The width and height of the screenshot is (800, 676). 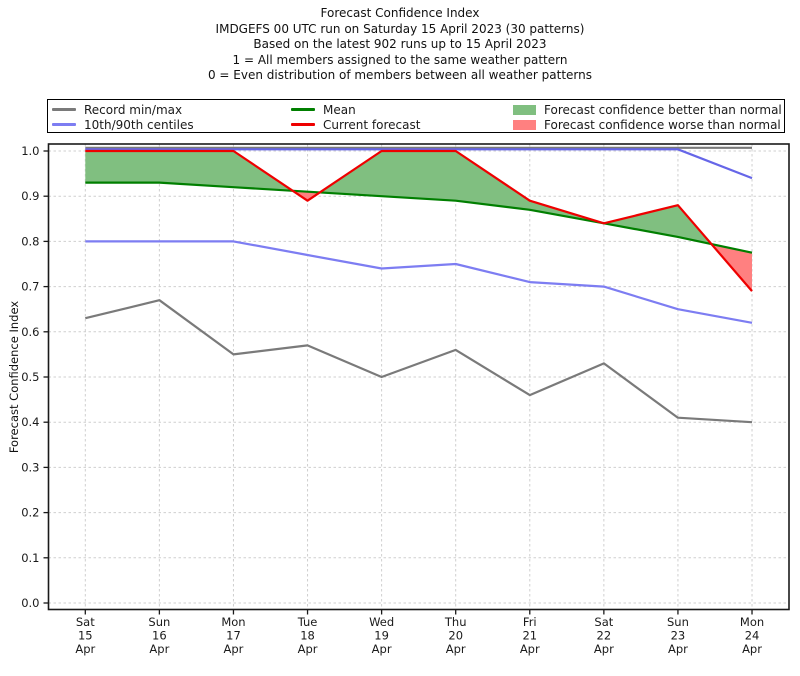 I want to click on svg-text: 0.3, so click(x=30, y=467).